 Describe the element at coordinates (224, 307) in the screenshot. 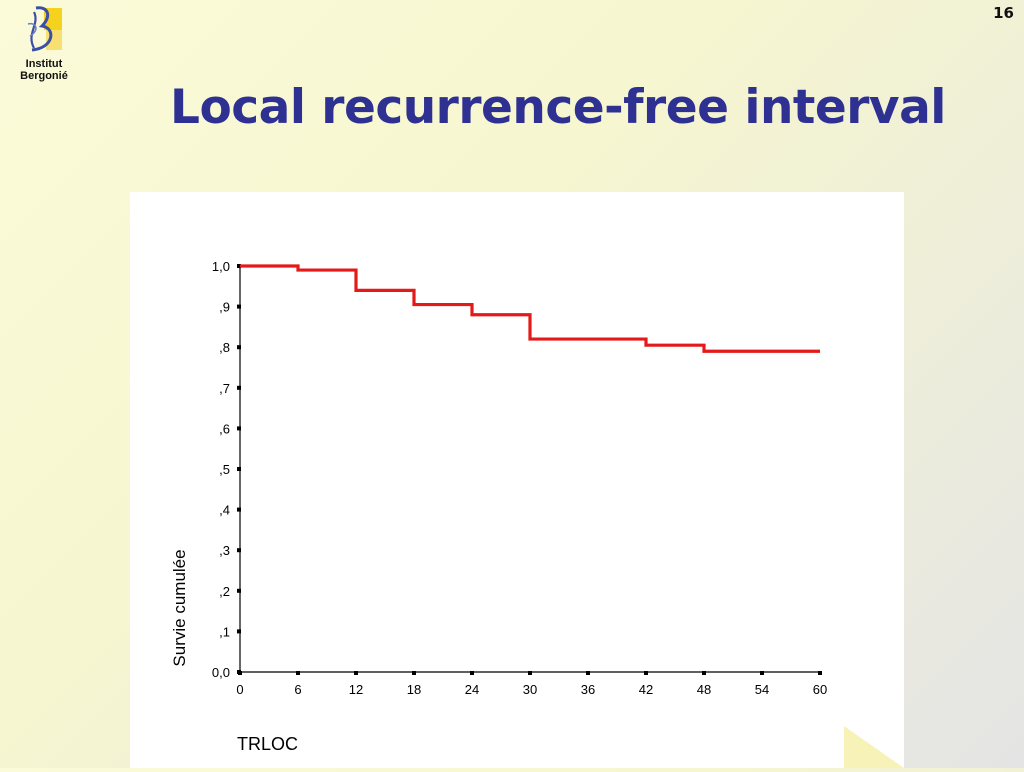

I see `y-tick-label: ,9` at that location.